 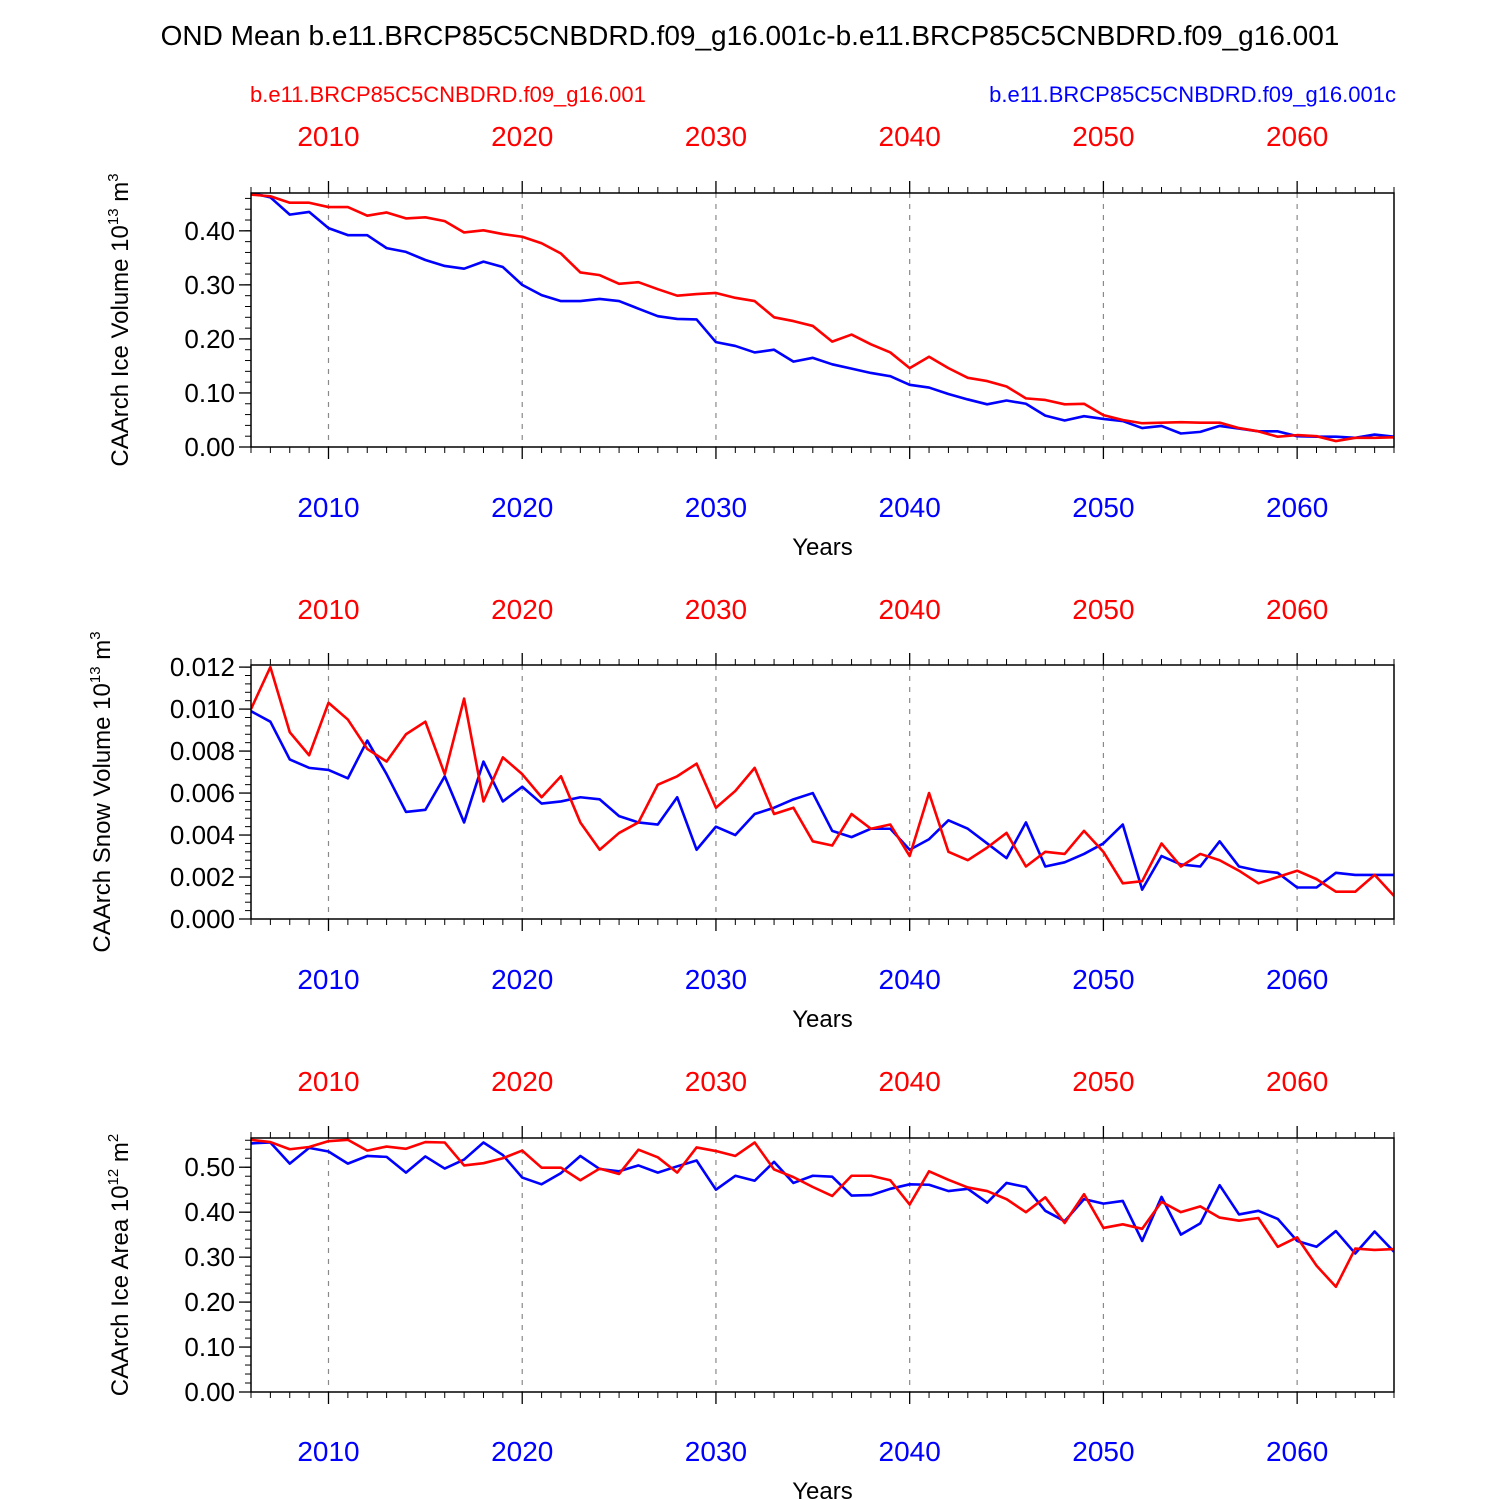 I want to click on y-axis-title: CAArch Ice Volume 1013 m3, so click(x=119, y=319).